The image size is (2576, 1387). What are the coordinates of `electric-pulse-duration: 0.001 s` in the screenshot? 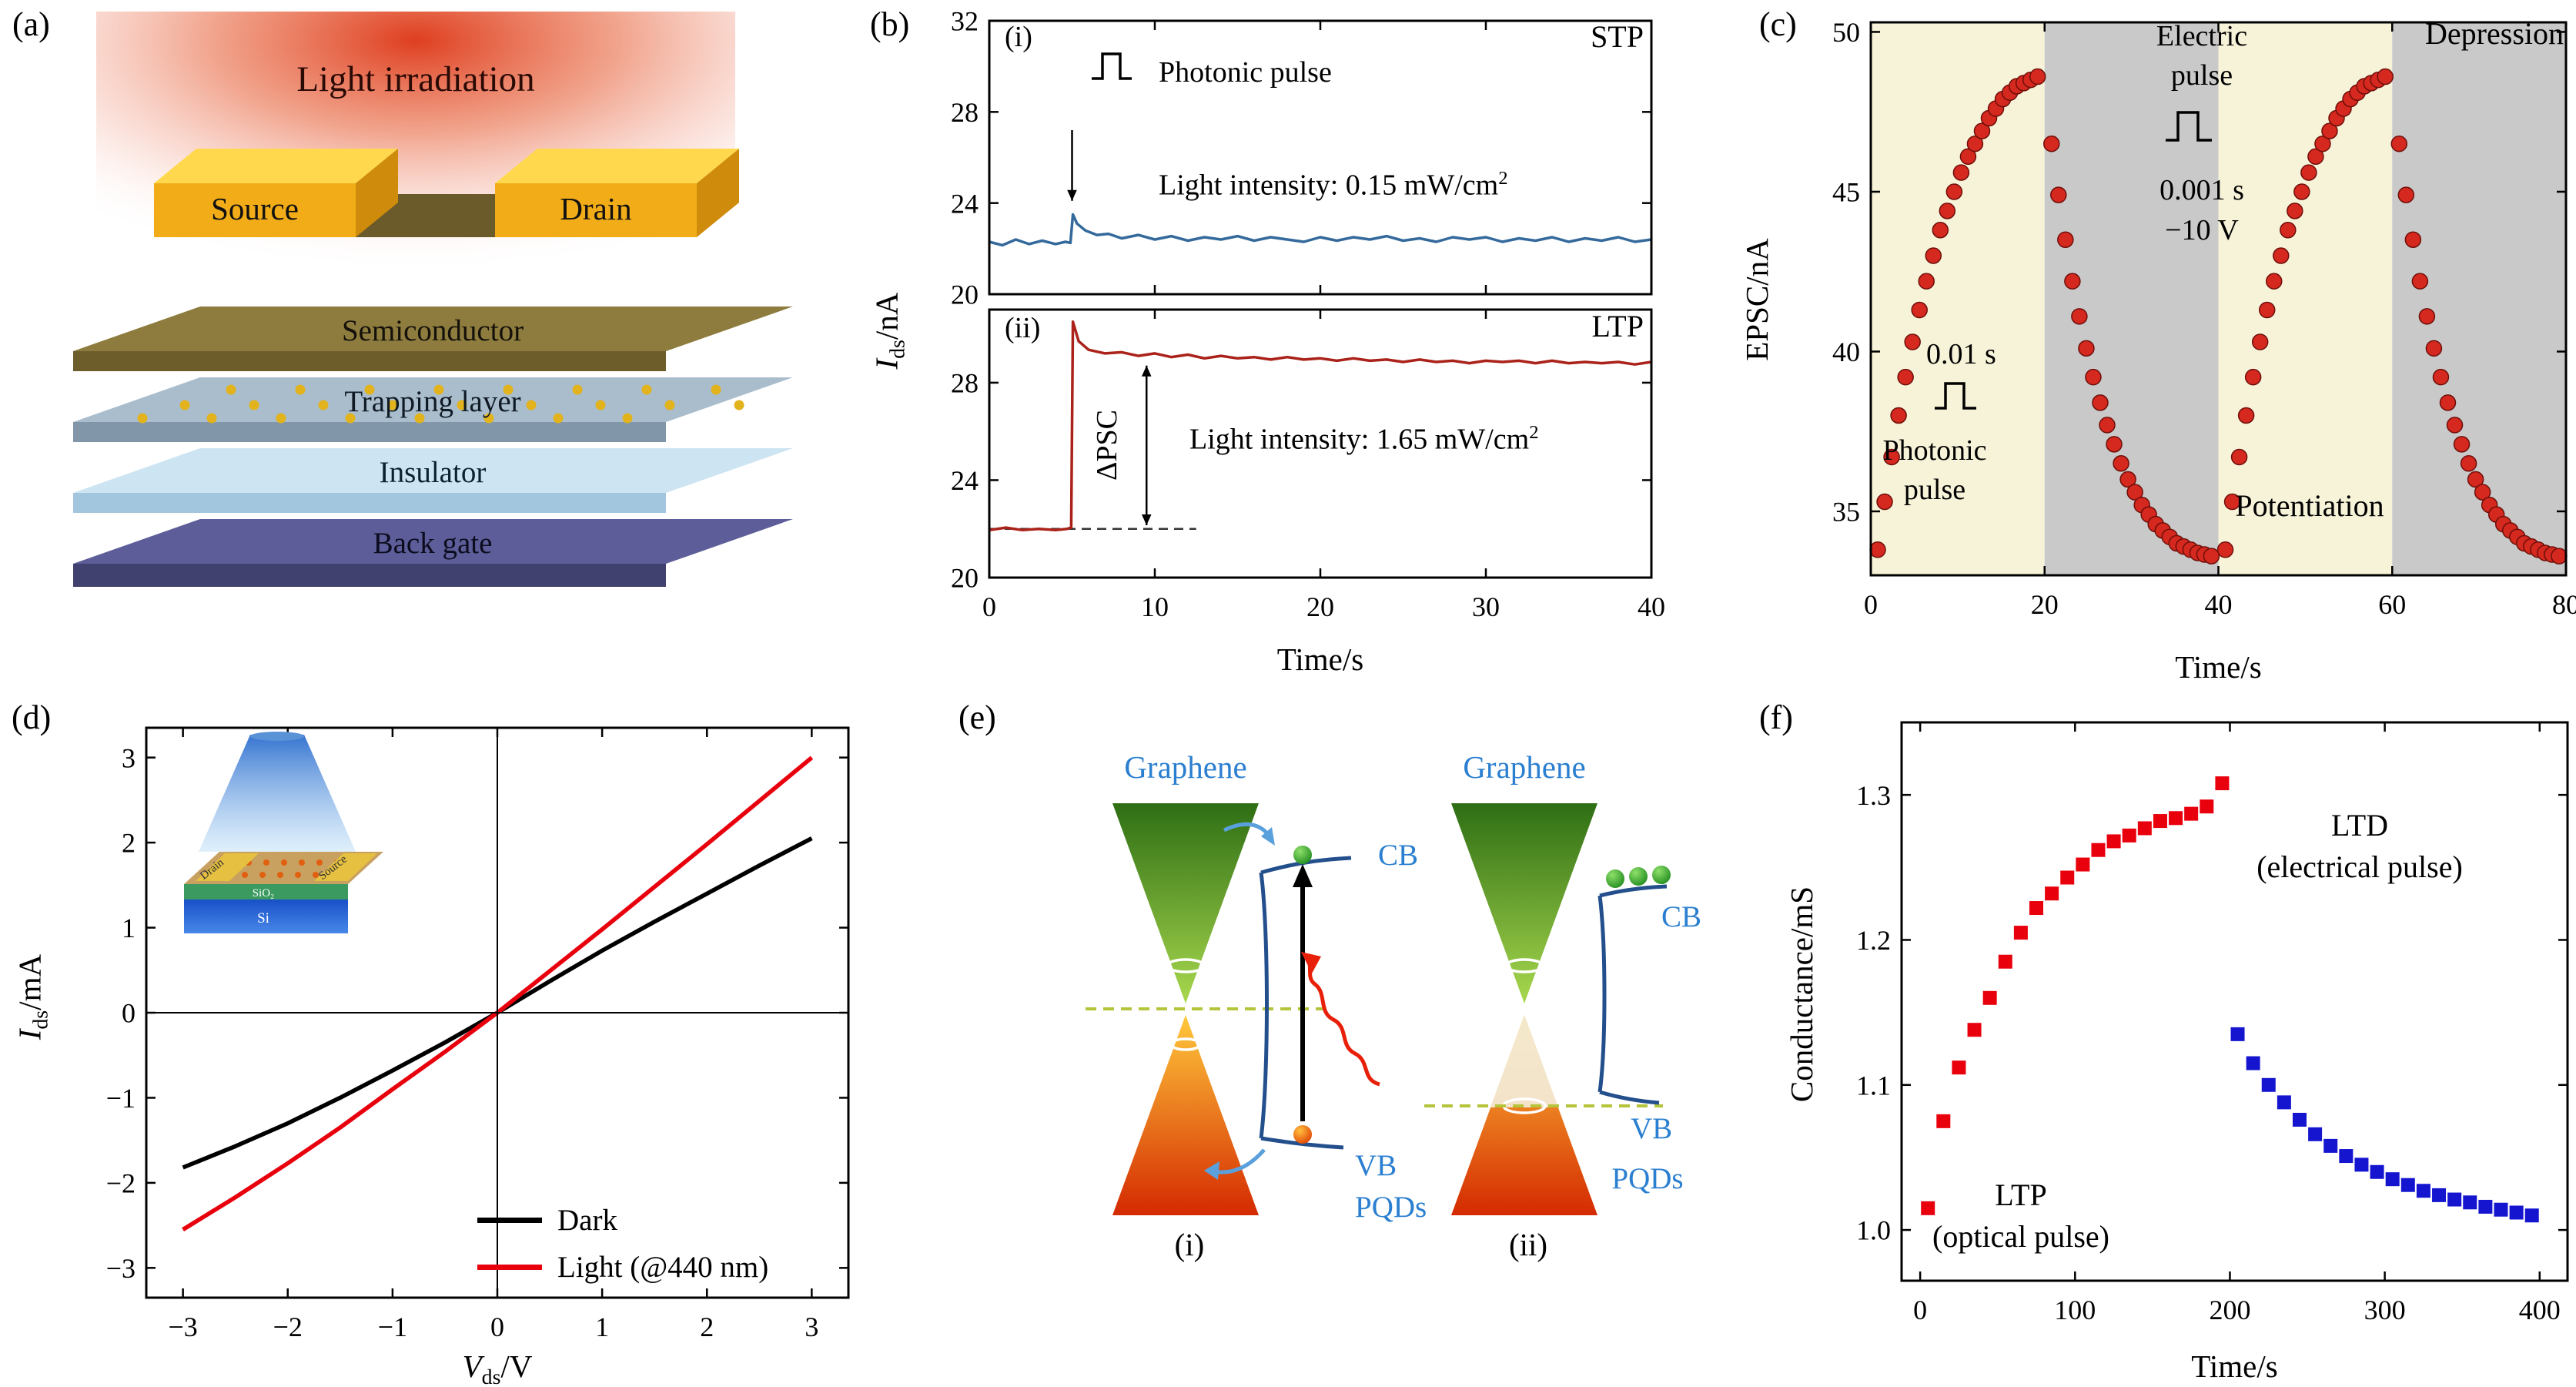 It's located at (2201, 190).